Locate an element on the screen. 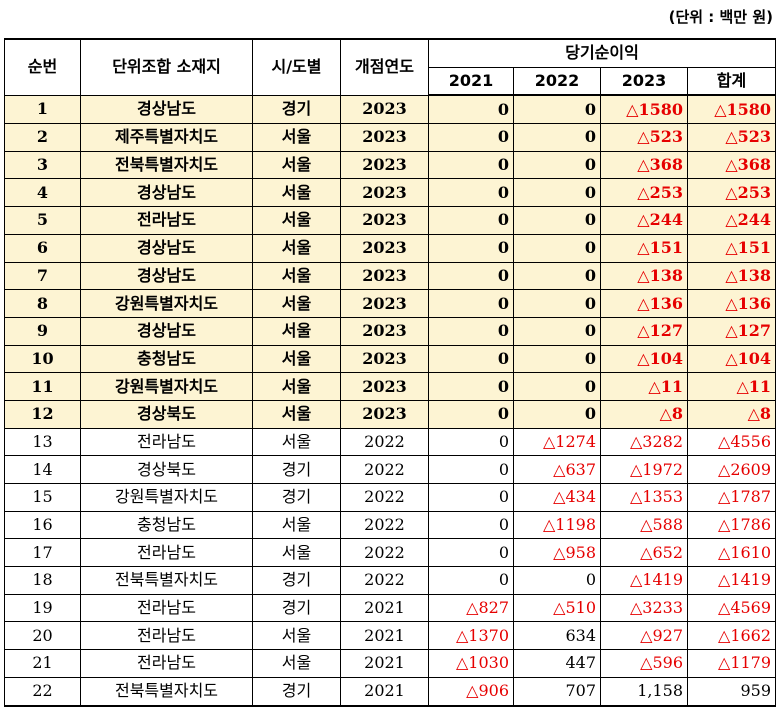  cell-total: △8 is located at coordinates (731, 414).